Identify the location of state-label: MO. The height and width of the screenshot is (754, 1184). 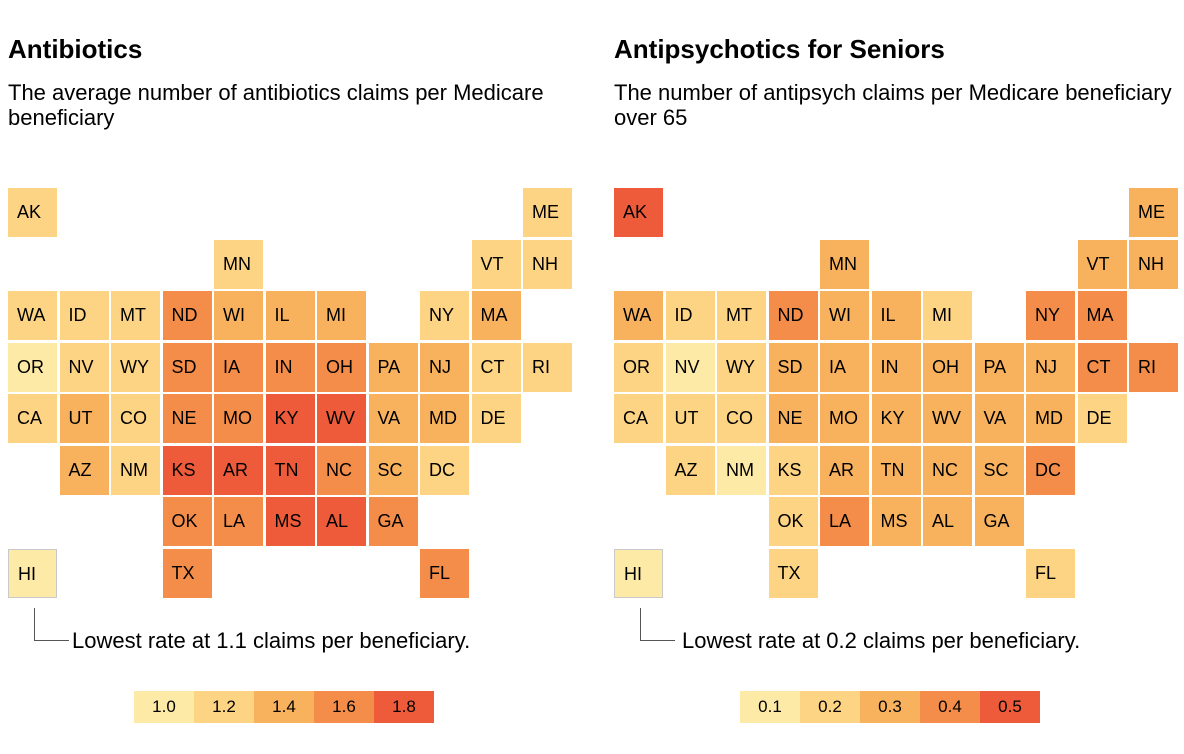
(843, 418).